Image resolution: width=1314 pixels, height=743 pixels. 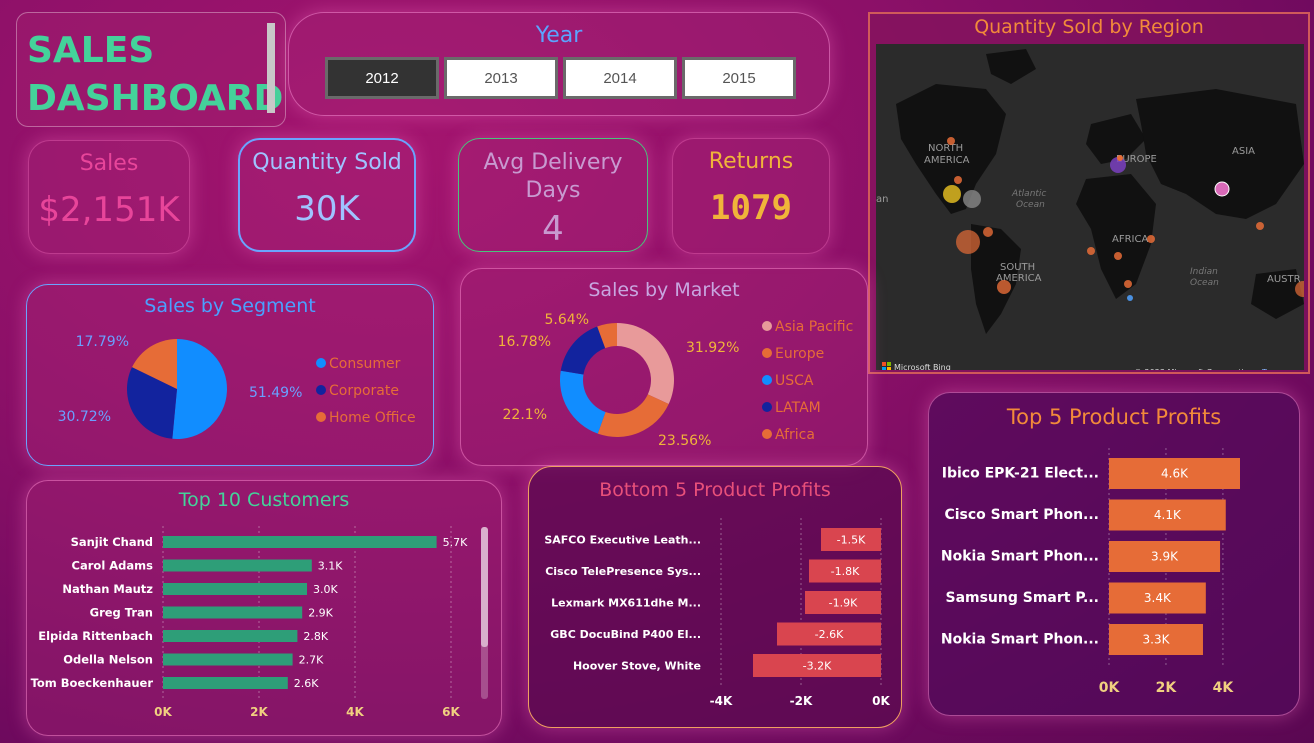 I want to click on map-terms-link: Terms, so click(x=1273, y=369).